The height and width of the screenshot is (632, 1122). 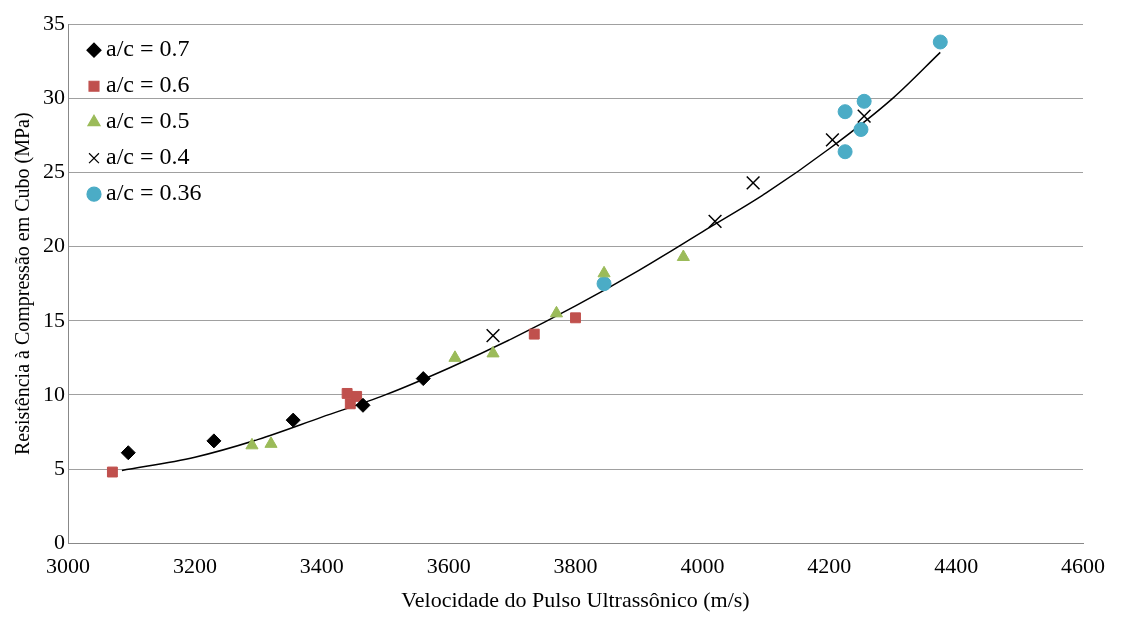 I want to click on y-tick-label: 30, so click(x=54, y=97).